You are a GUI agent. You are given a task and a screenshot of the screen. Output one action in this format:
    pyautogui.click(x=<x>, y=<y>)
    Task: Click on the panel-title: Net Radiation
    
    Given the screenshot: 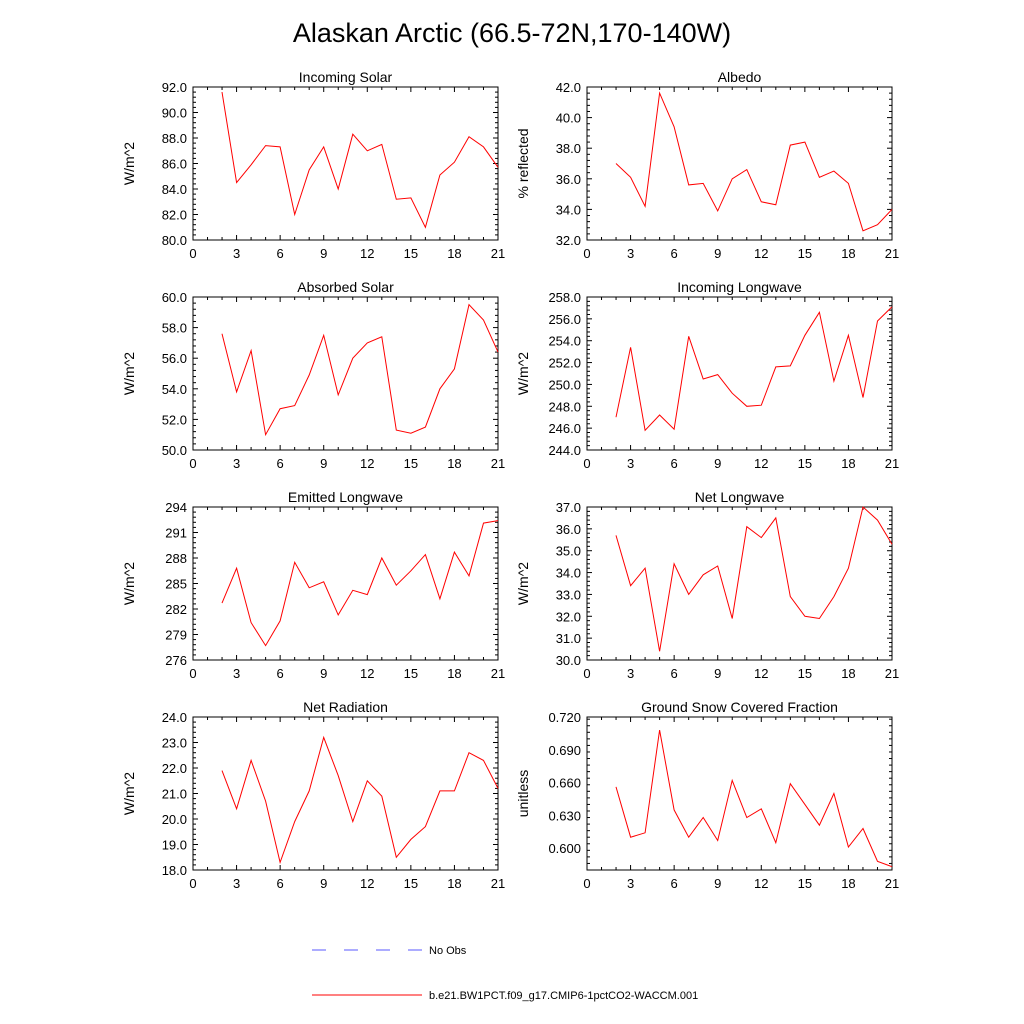 What is the action you would take?
    pyautogui.click(x=345, y=707)
    